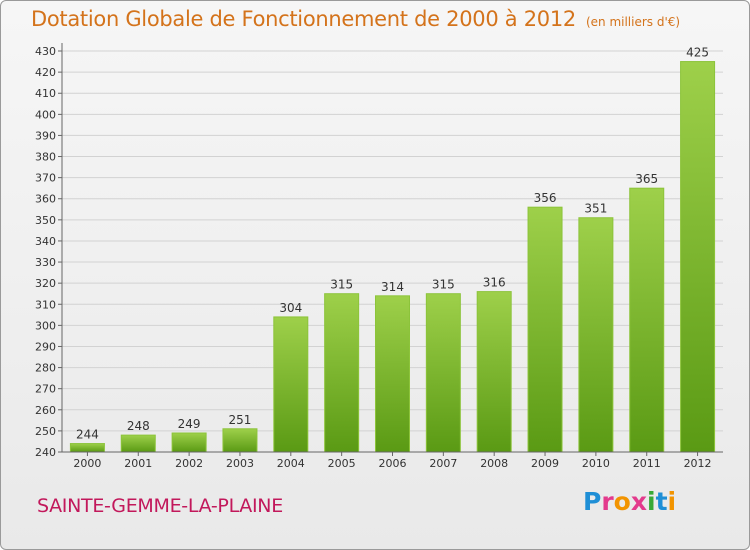 This screenshot has width=750, height=550. What do you see at coordinates (189, 442) in the screenshot?
I see `bar-2002` at bounding box center [189, 442].